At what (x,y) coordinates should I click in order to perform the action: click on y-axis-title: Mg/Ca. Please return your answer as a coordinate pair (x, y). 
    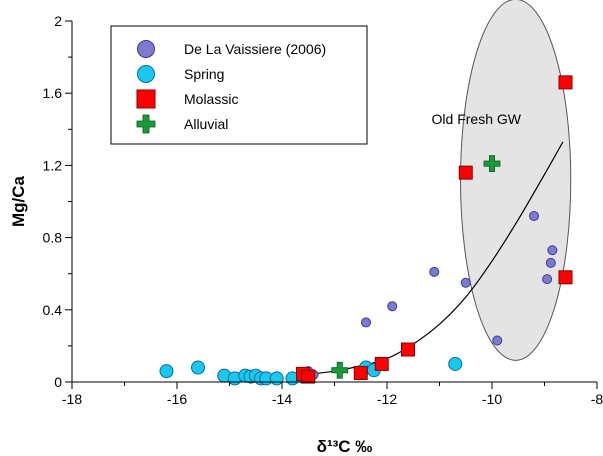
    Looking at the image, I should click on (18, 201).